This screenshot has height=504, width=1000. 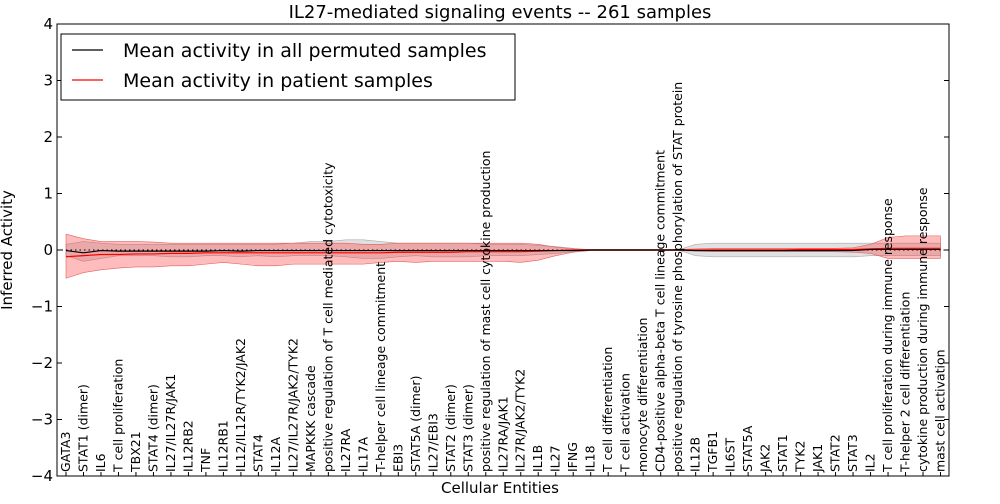 What do you see at coordinates (304, 51) in the screenshot?
I see `legend-label-permuted: Mean activity in all permuted samples` at bounding box center [304, 51].